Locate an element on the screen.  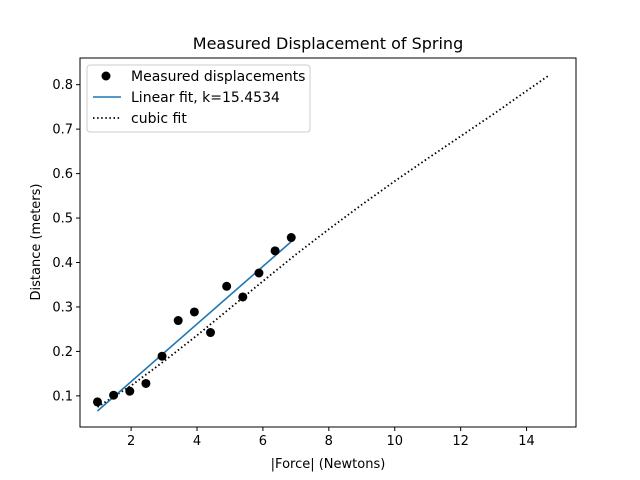
legend-label: Measured displacements is located at coordinates (218, 77).